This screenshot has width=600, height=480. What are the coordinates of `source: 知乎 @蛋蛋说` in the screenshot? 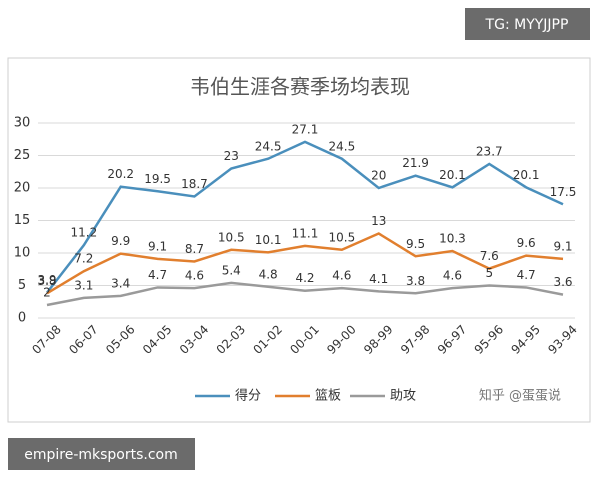 It's located at (520, 396).